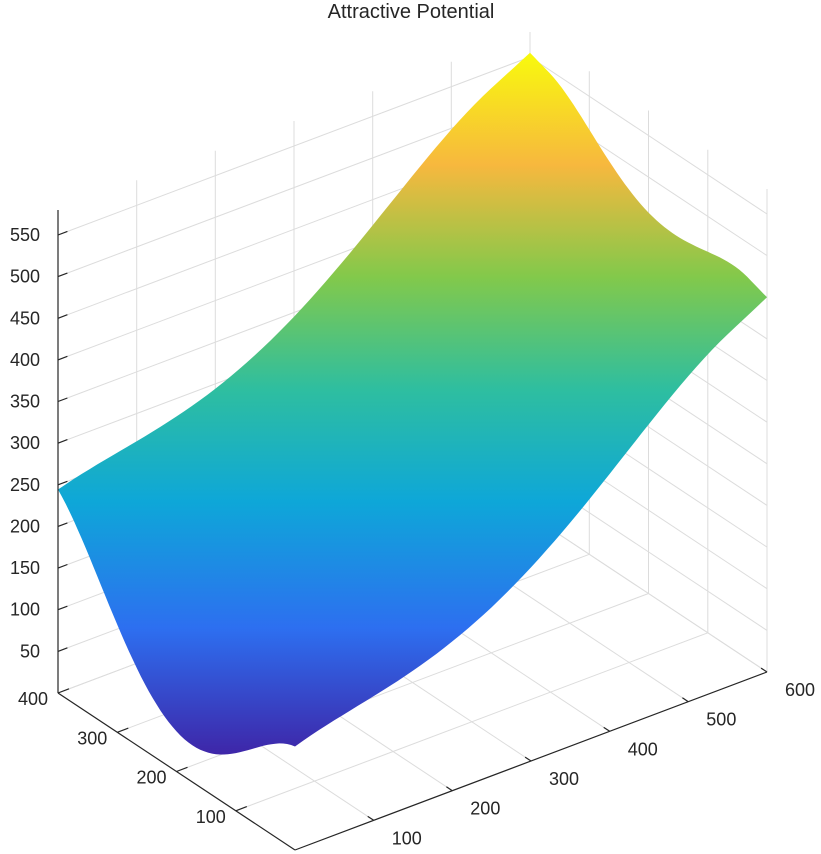 This screenshot has height=854, width=821. Describe the element at coordinates (721, 720) in the screenshot. I see `x-tick-label: 500` at that location.